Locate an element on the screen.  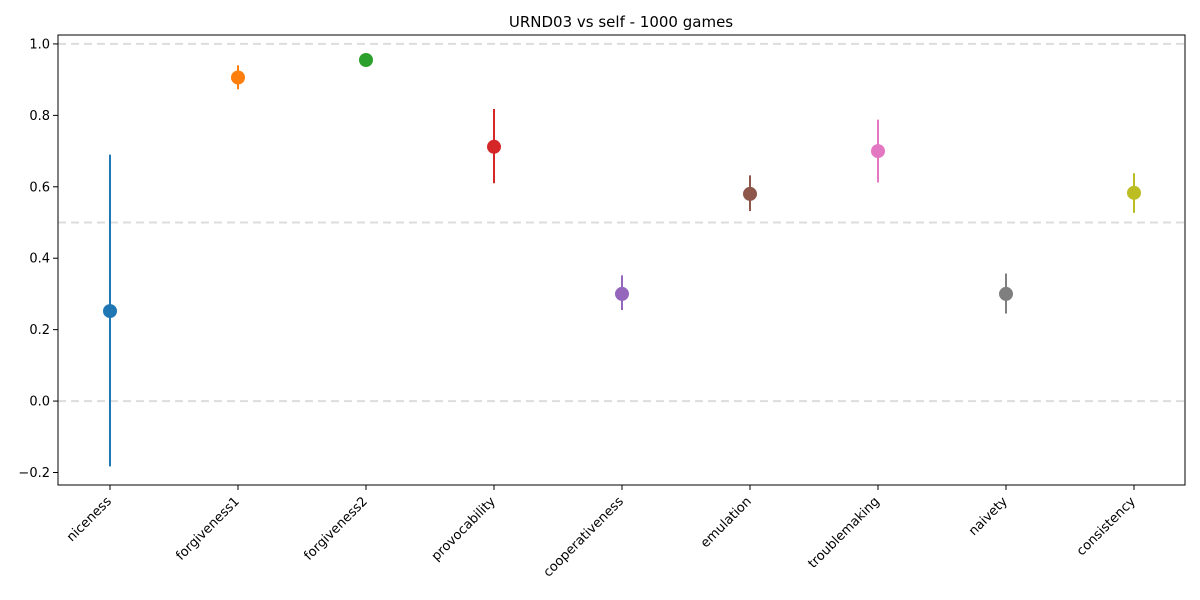
chart-title: URND03 vs self - 1000 games is located at coordinates (621, 22).